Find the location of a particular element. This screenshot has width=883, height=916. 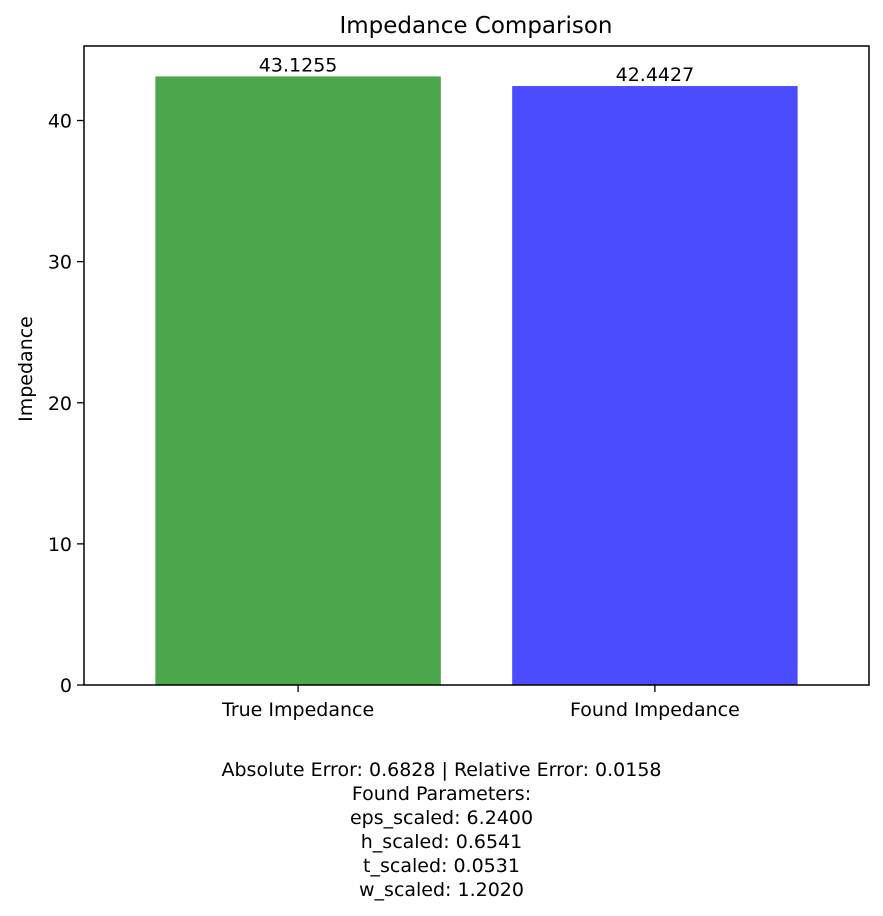

x-axis-ticks: True Impedance Found Impedance is located at coordinates (480, 703).